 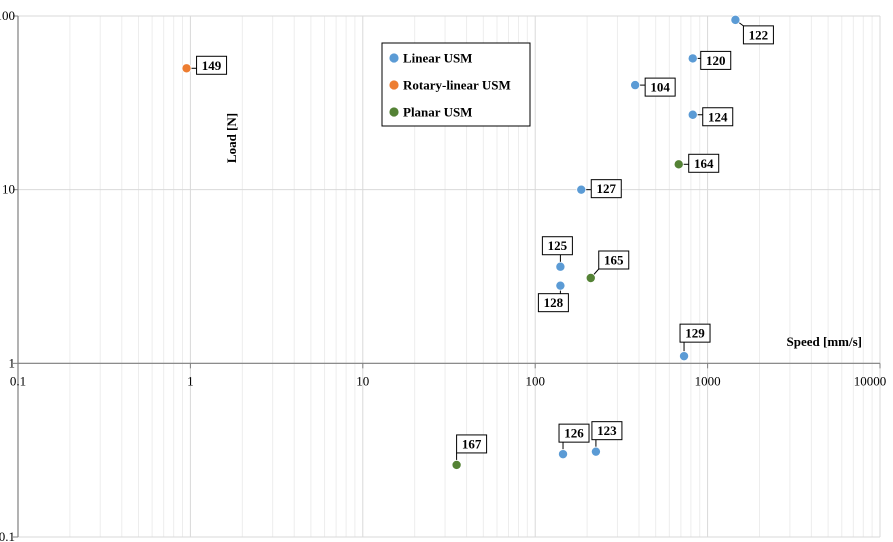 What do you see at coordinates (362, 380) in the screenshot?
I see `x-tick-label: 10` at bounding box center [362, 380].